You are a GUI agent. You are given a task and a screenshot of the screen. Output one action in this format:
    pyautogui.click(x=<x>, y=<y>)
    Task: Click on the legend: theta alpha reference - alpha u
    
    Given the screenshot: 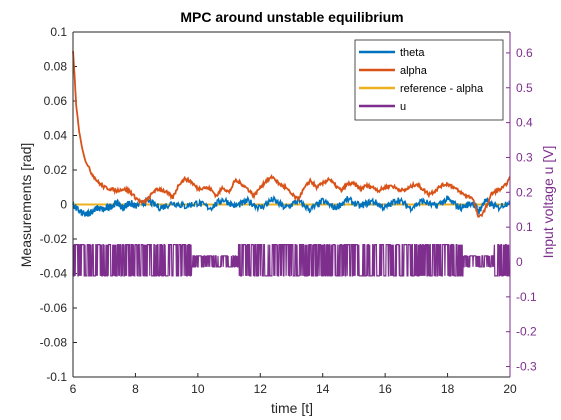 What is the action you would take?
    pyautogui.click(x=429, y=80)
    